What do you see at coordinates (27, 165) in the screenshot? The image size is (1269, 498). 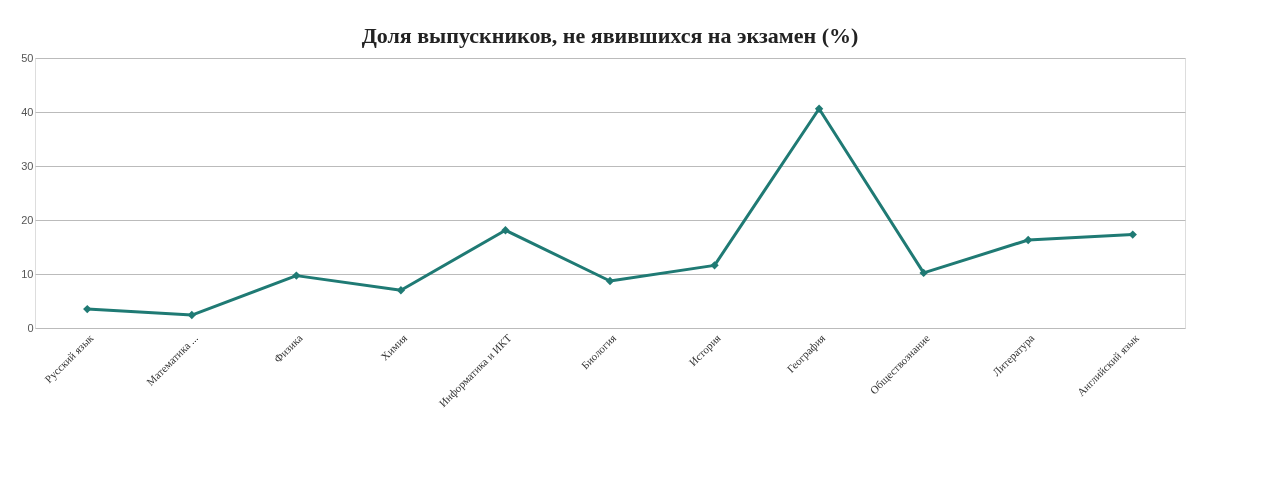 I see `y-tick-label: 30` at bounding box center [27, 165].